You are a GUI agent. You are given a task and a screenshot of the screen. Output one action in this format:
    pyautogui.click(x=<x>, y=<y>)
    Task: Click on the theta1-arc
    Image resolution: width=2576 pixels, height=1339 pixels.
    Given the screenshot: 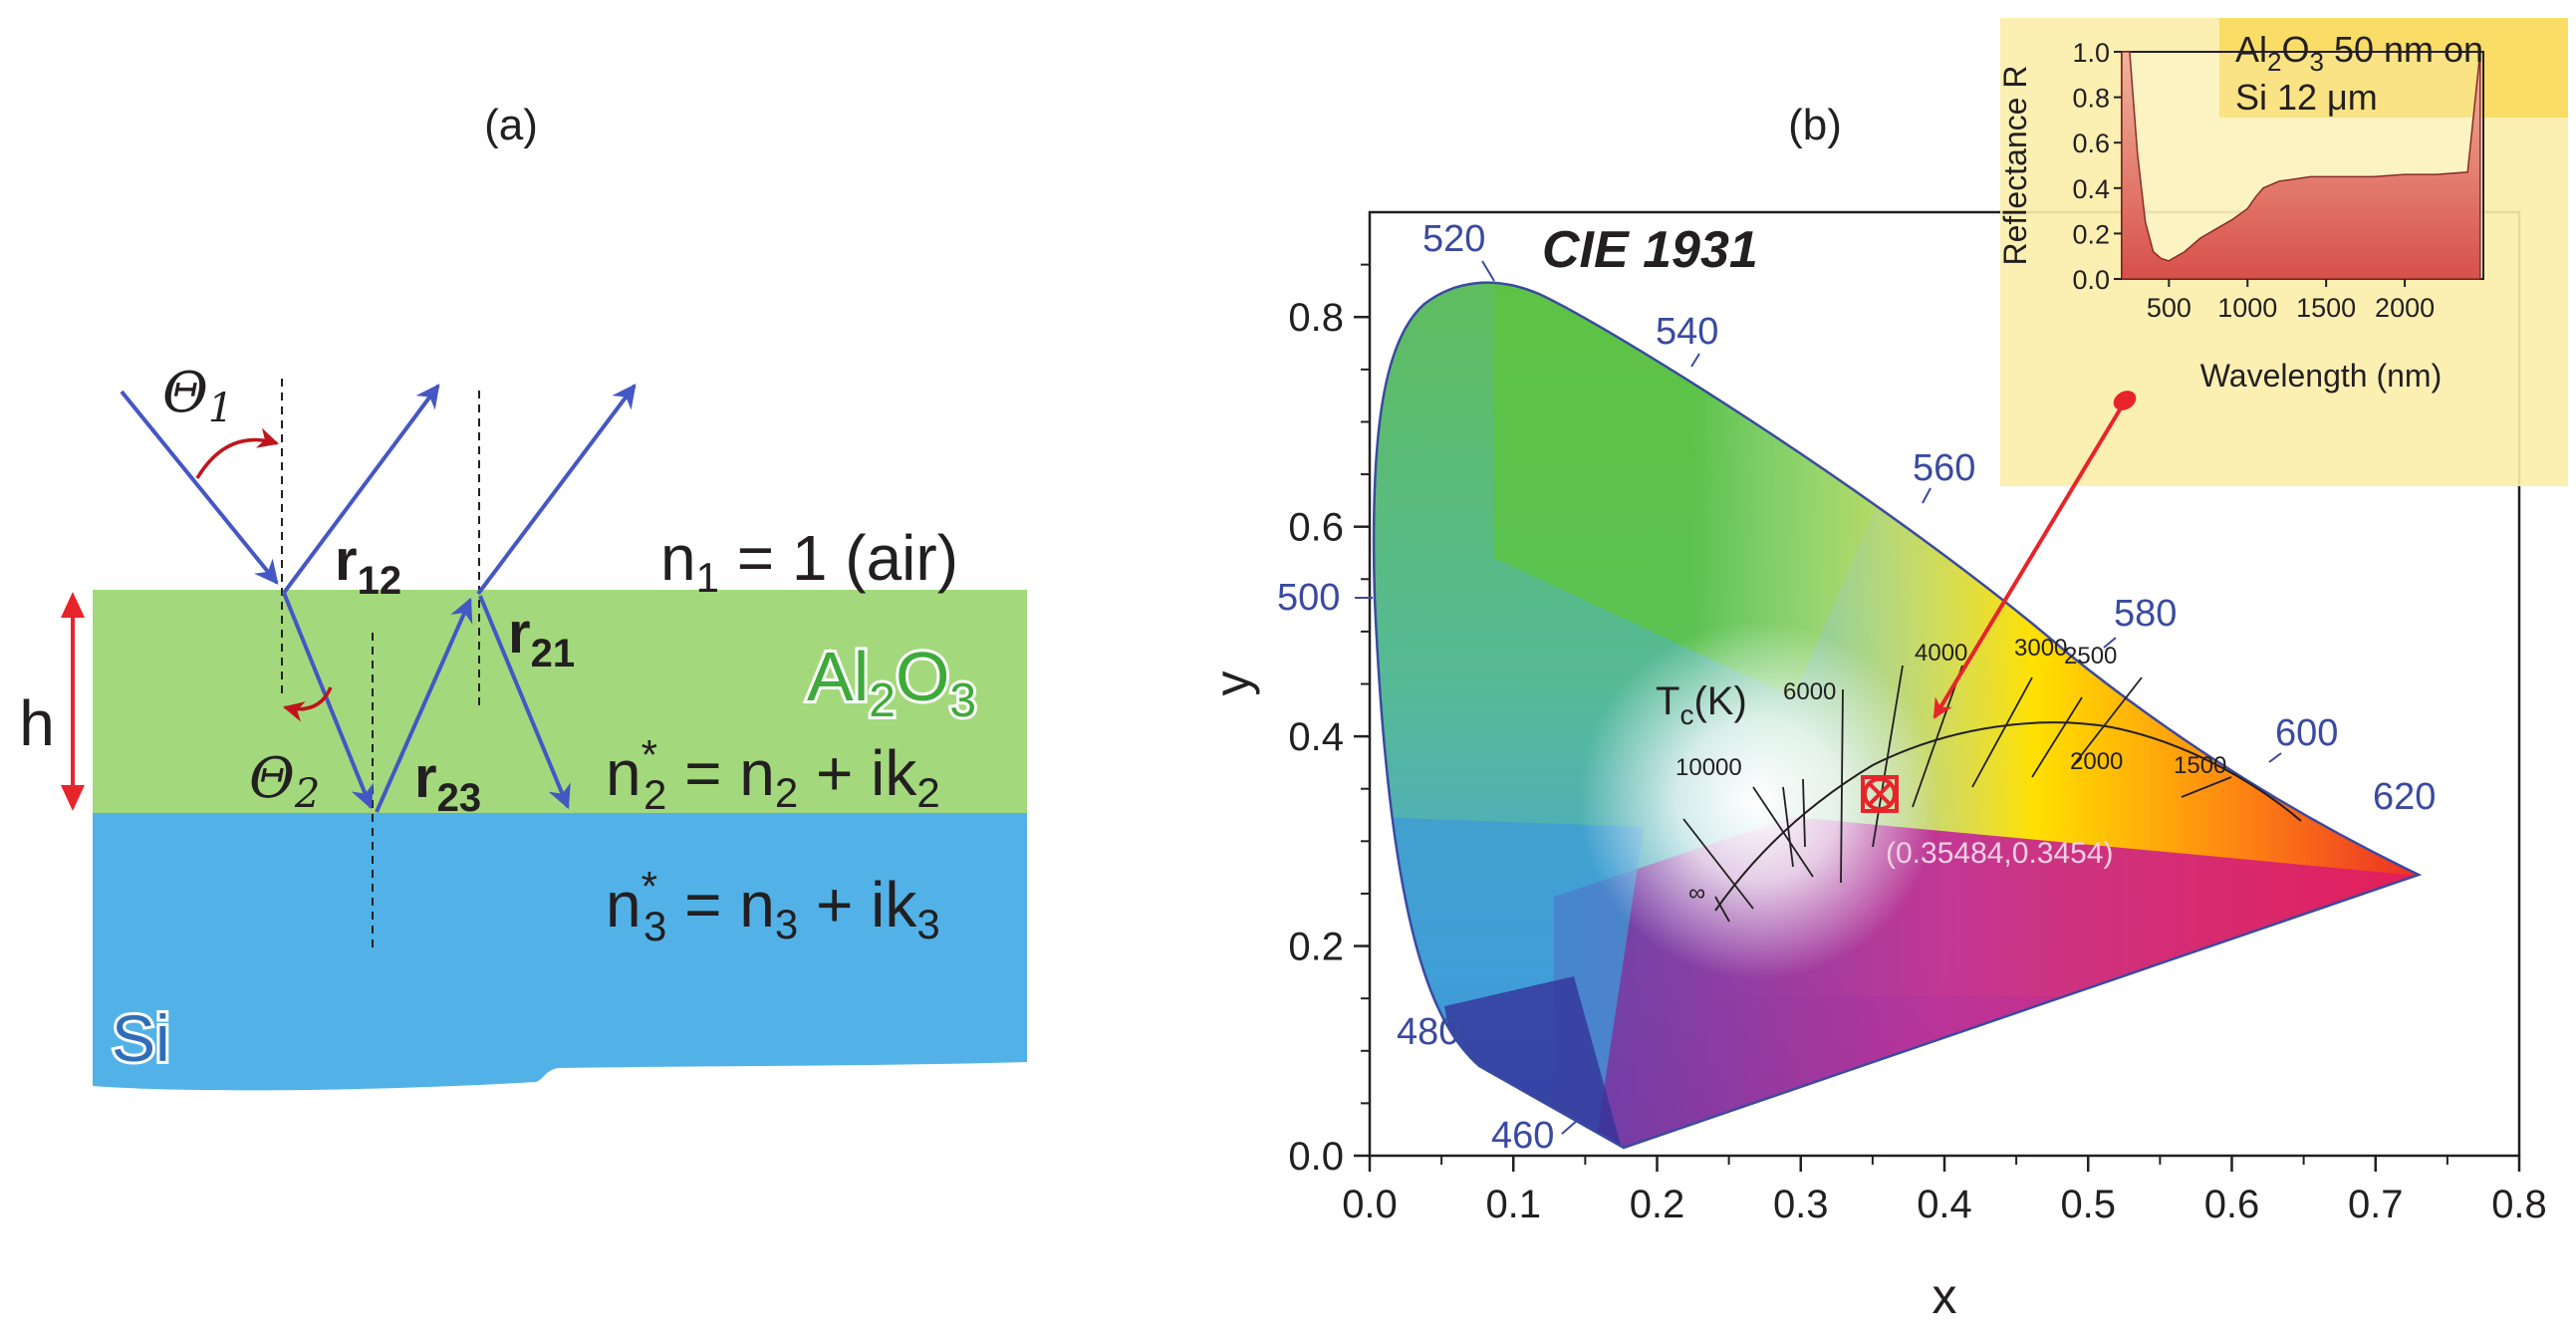 What is the action you would take?
    pyautogui.click(x=237, y=453)
    